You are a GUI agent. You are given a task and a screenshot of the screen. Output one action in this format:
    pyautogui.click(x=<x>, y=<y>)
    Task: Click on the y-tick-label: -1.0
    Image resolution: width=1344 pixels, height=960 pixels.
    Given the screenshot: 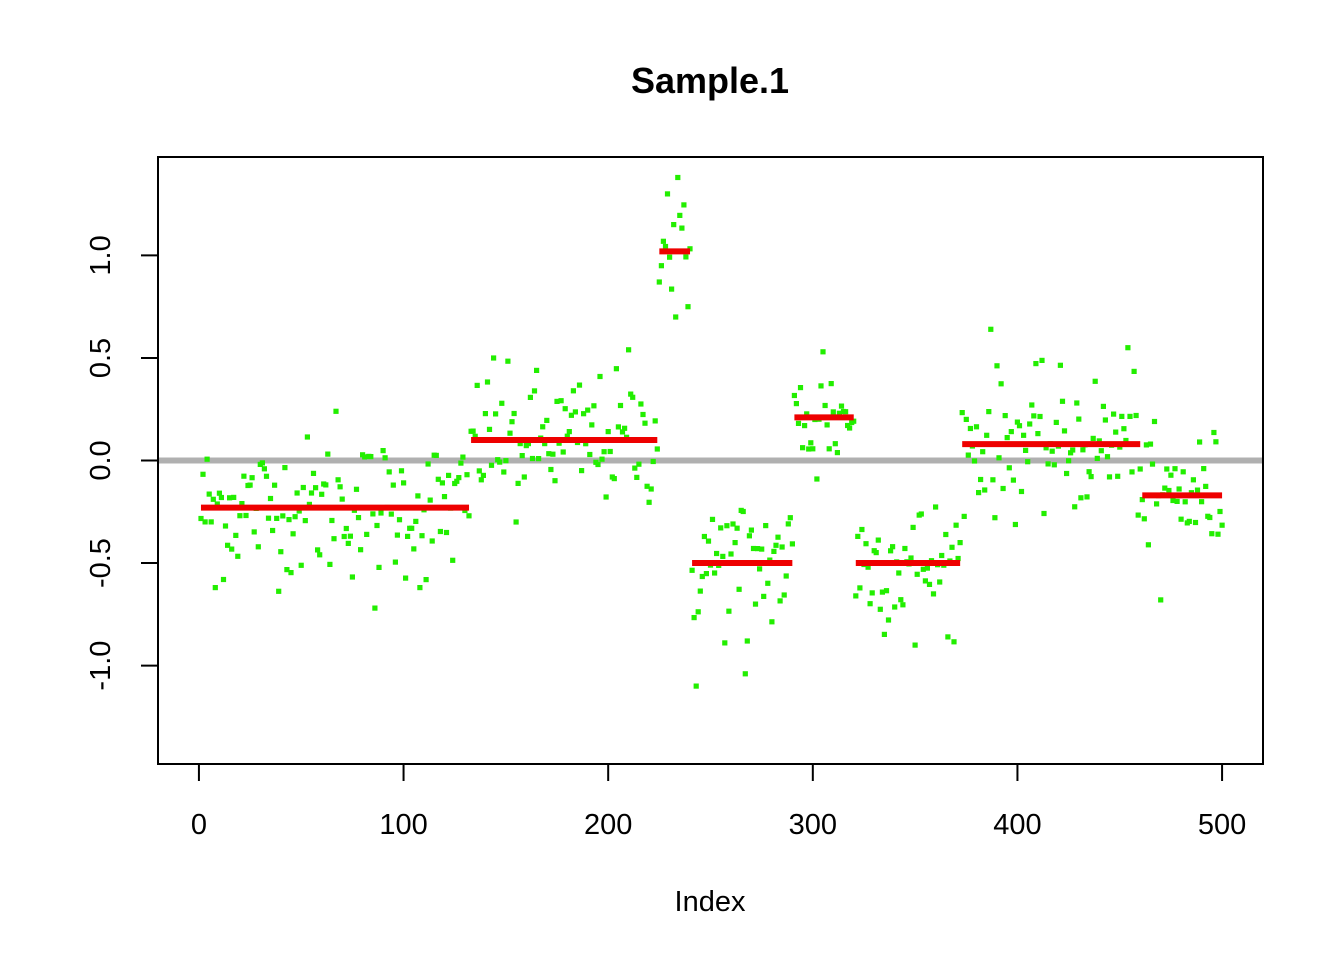 What is the action you would take?
    pyautogui.click(x=101, y=666)
    